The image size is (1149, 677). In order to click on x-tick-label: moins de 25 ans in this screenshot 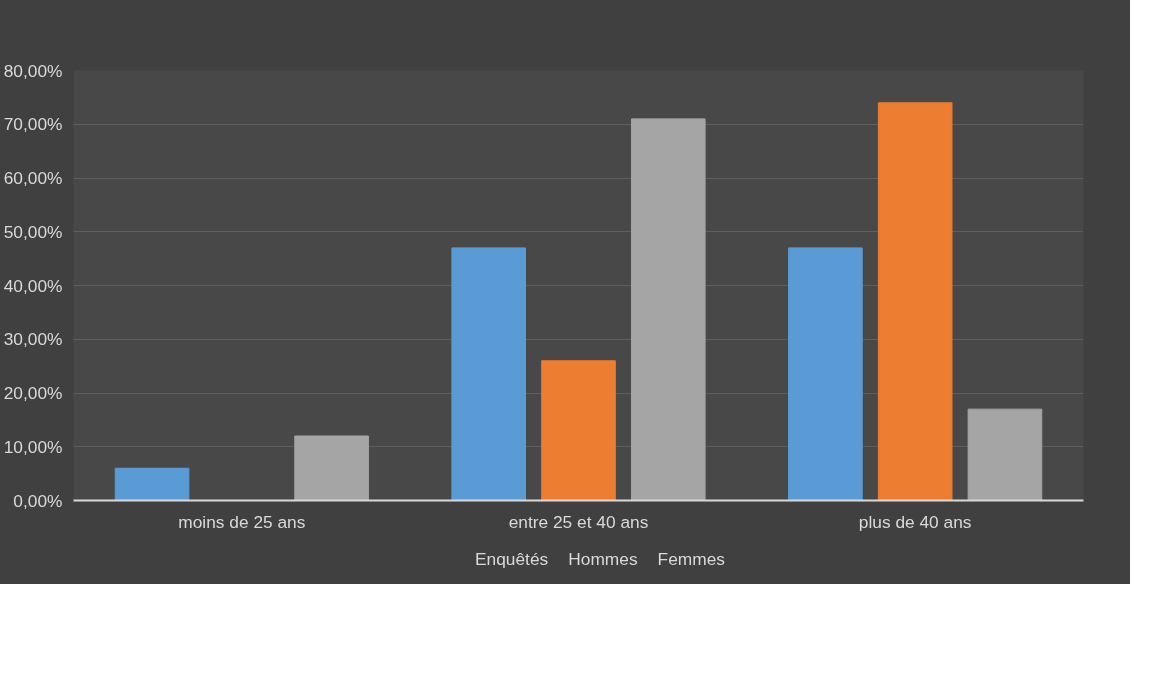, I will do `click(242, 521)`.